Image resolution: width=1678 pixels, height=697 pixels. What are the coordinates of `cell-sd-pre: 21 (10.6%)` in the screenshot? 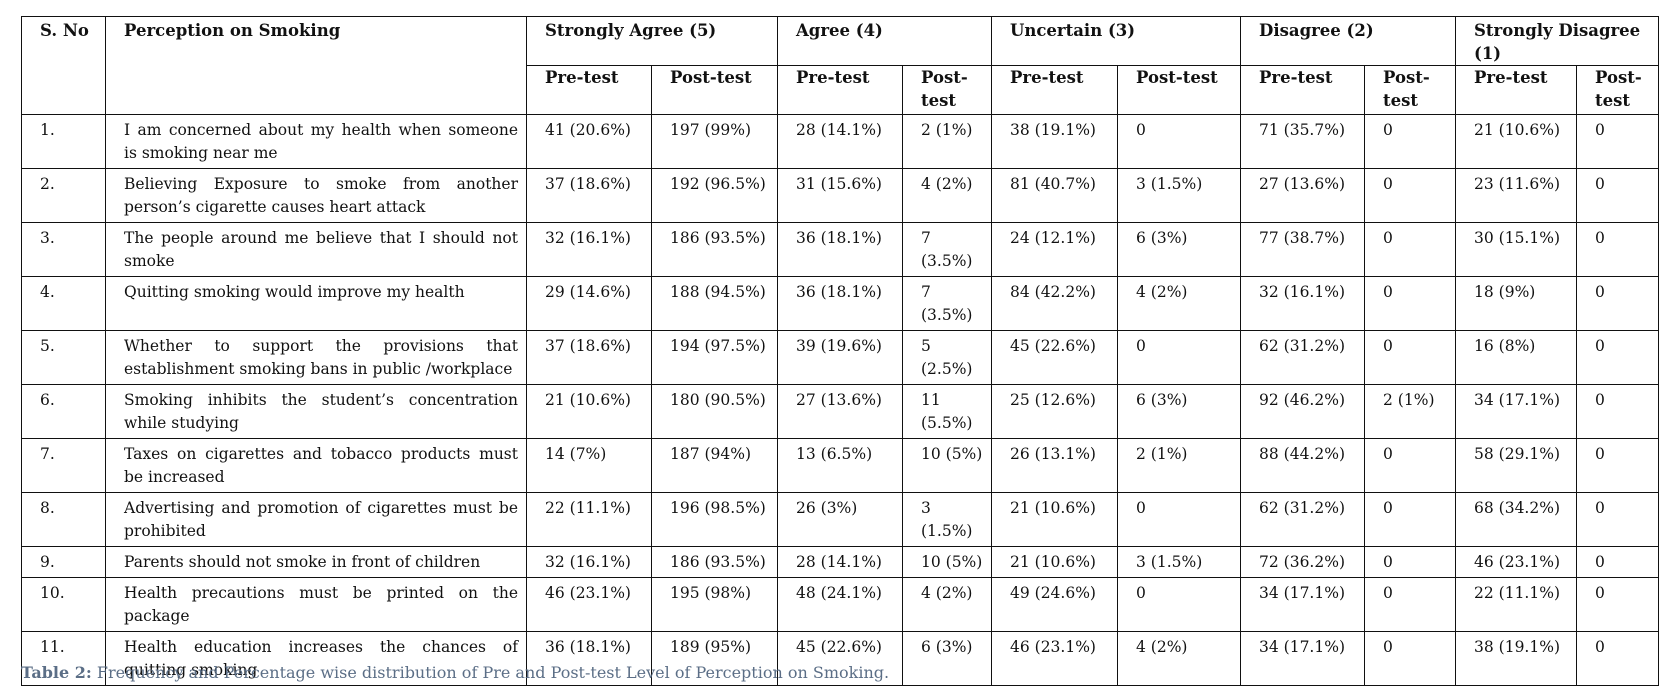 It's located at (1516, 141).